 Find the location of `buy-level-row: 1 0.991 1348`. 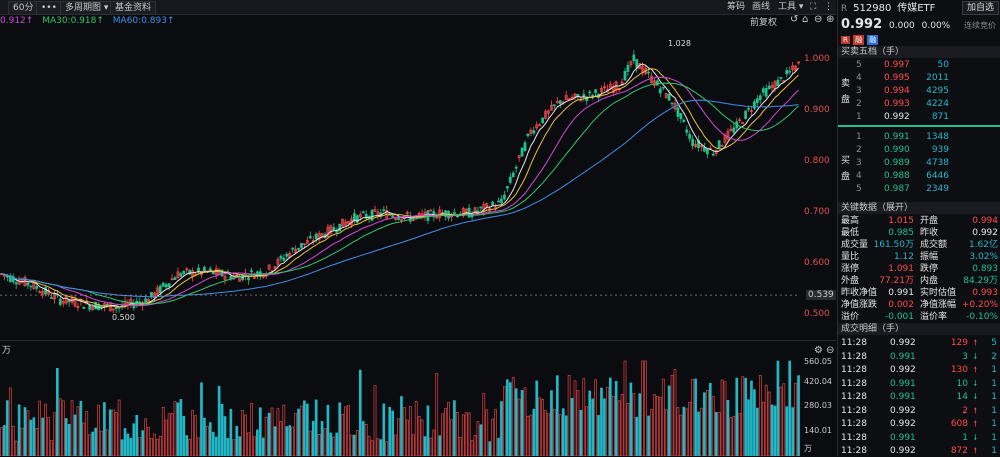

buy-level-row: 1 0.991 1348 is located at coordinates (919, 137).